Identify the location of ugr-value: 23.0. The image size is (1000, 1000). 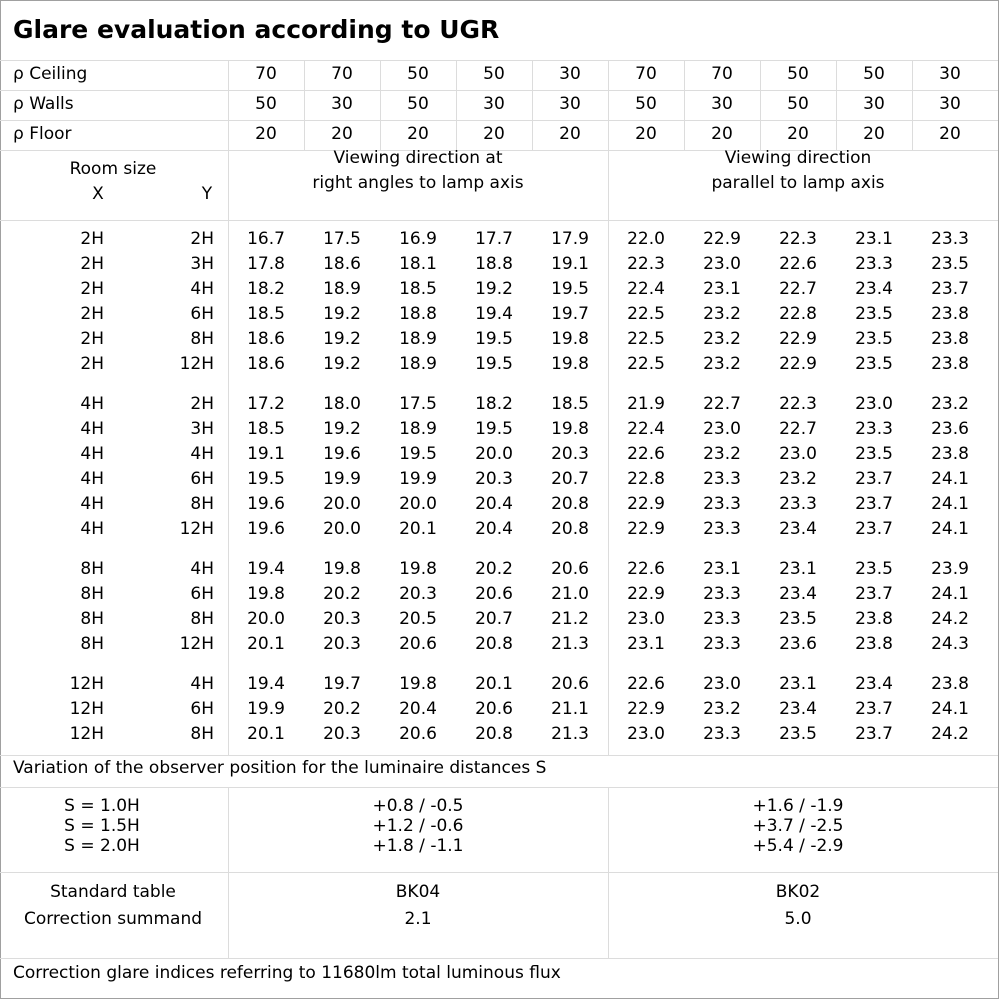
(646, 619).